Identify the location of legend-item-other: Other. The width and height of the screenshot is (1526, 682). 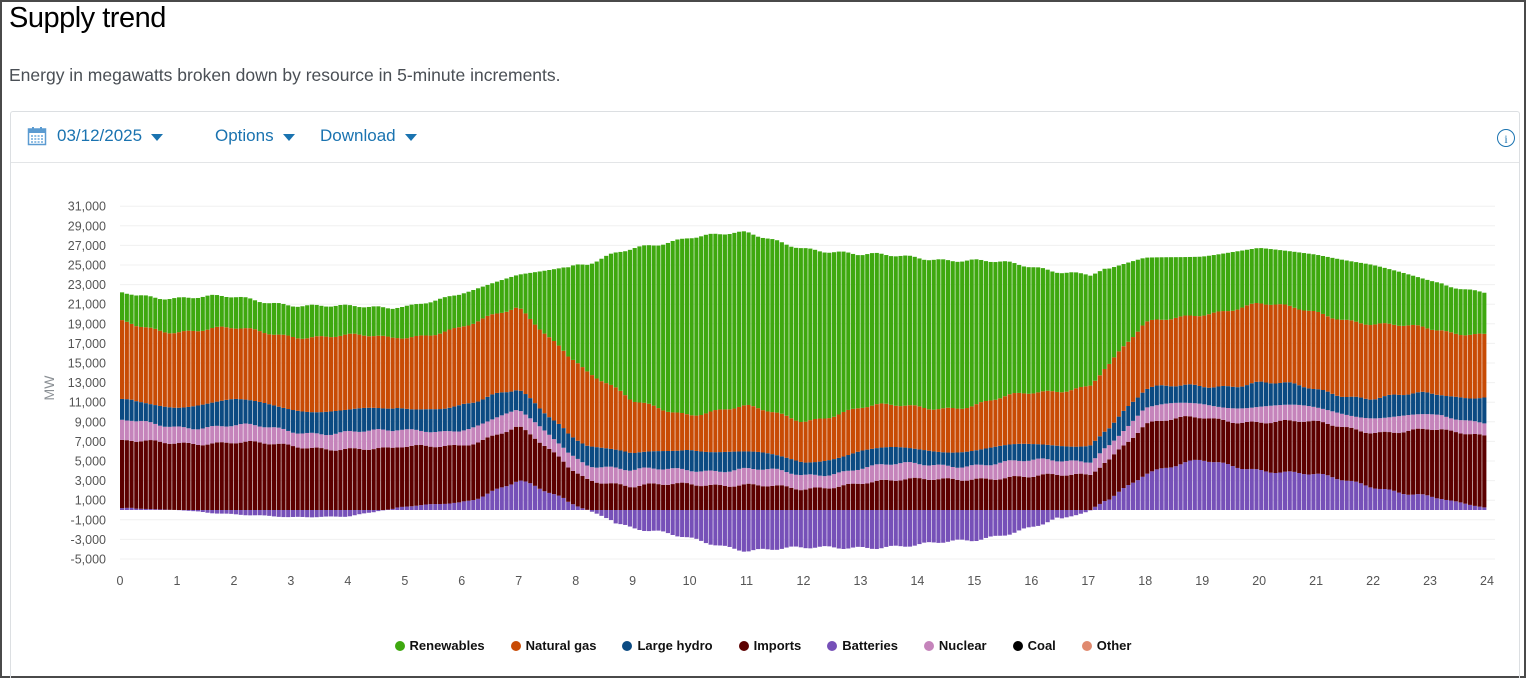
(1107, 645).